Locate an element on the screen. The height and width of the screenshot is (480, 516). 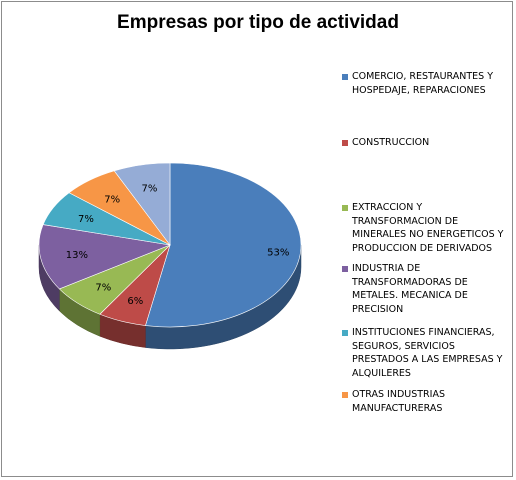
data-label-6: 7% is located at coordinates (149, 188).